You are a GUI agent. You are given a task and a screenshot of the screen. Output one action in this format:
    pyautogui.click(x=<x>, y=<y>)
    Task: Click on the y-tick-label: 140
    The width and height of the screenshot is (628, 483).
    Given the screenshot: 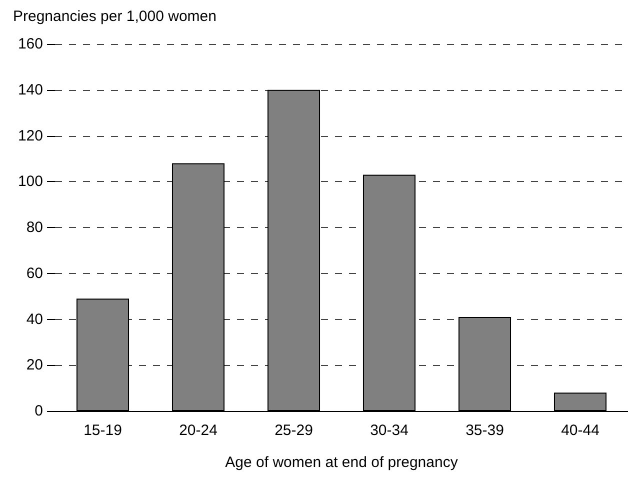 What is the action you would take?
    pyautogui.click(x=30, y=89)
    